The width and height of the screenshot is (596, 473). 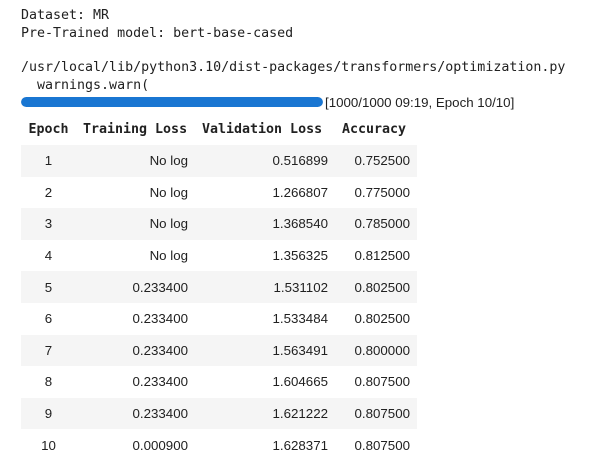 I want to click on header-validation-loss: Validation Loss, so click(x=262, y=129).